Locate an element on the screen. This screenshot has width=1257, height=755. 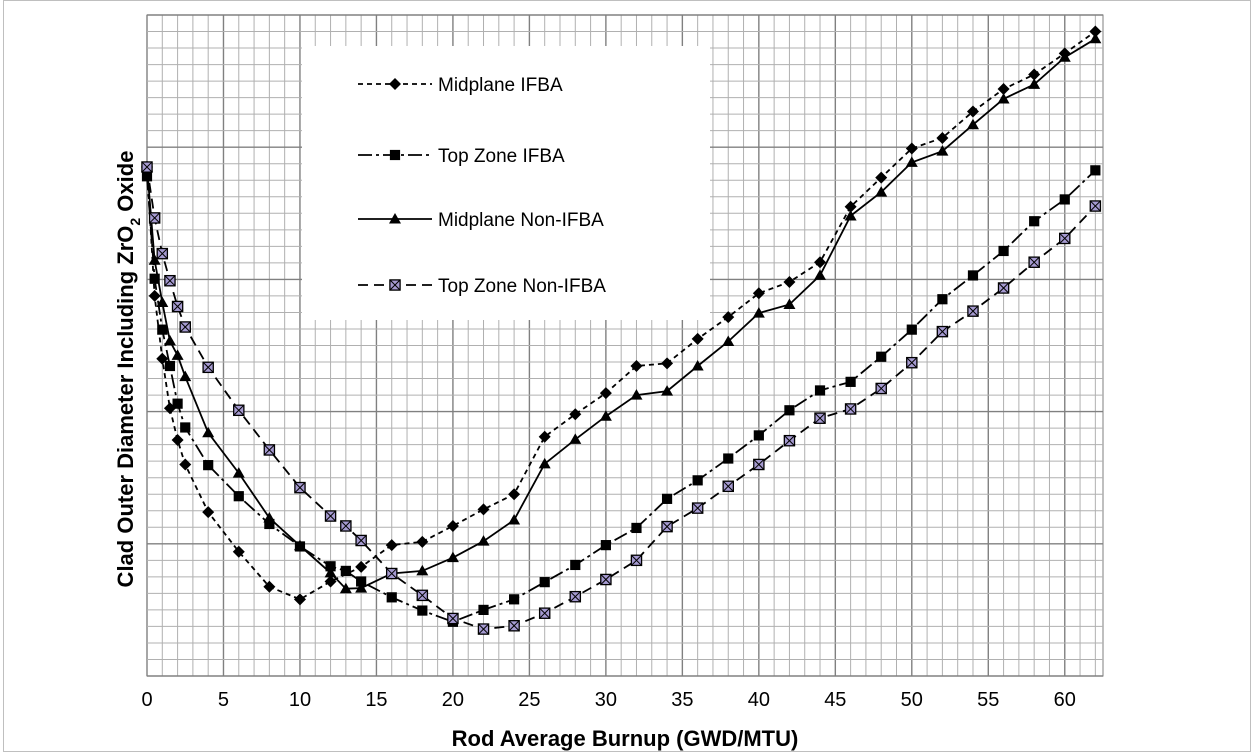
y-axis-title: Clad Outer Diameter Including ZrO2 Oxide is located at coordinates (128, 369).